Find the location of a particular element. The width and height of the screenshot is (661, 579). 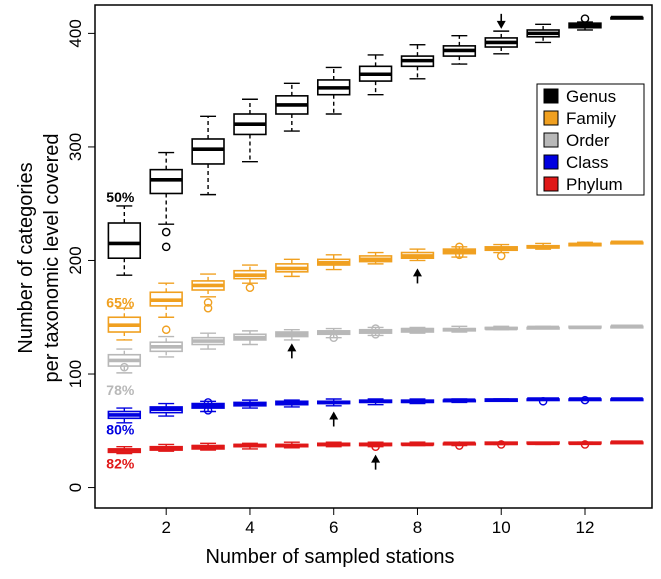

legend-label: Phylum is located at coordinates (594, 184).